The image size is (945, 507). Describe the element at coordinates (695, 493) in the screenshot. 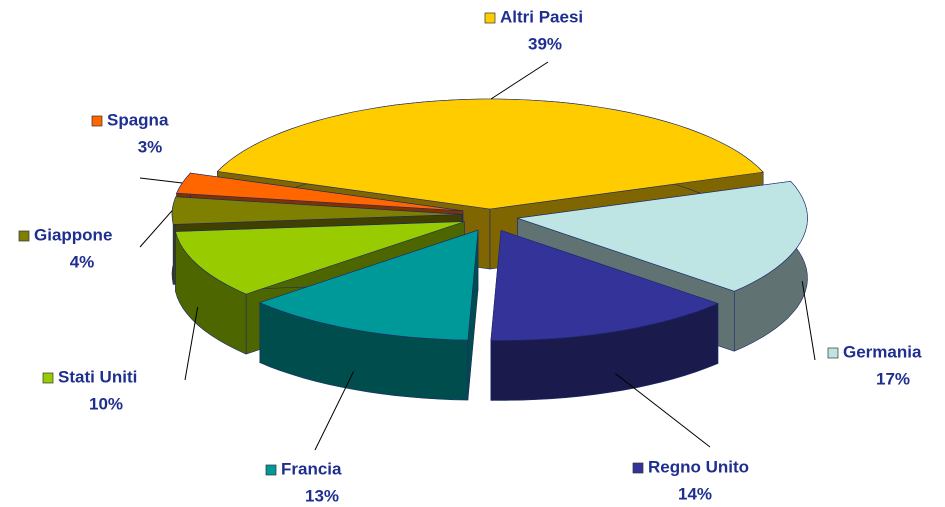

I see `slice-value-label: 14%` at that location.